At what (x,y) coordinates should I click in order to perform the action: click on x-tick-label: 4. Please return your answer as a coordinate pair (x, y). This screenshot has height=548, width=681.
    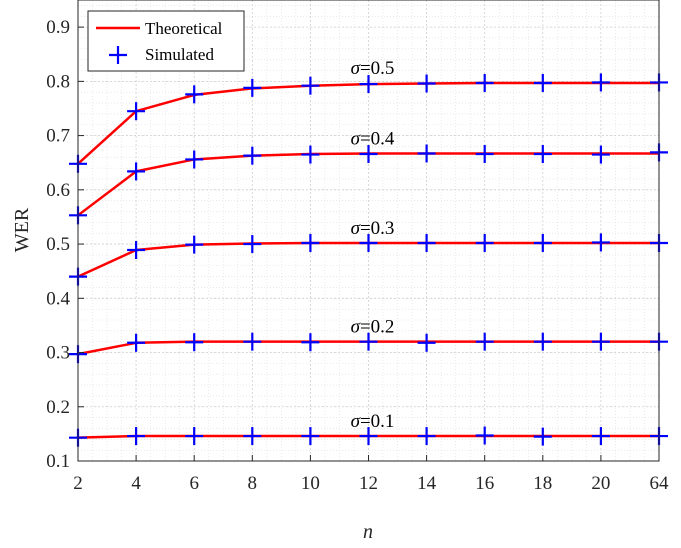
    Looking at the image, I should click on (136, 483).